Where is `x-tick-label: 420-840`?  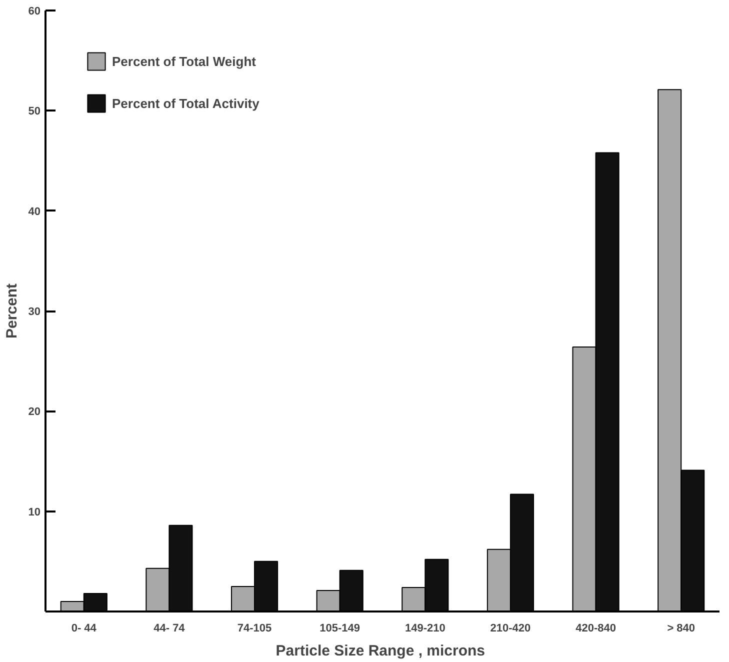
x-tick-label: 420-840 is located at coordinates (596, 628).